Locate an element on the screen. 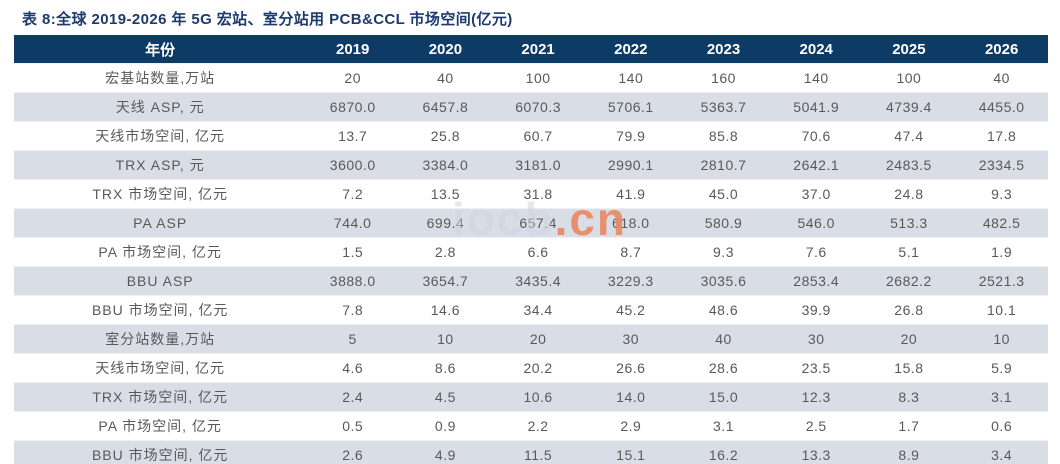 This screenshot has height=464, width=1060. table-row: PA 市场空间, 亿元 0.5 0.9 2.2 2.9 3.1 2.5 1.7 0.6 is located at coordinates (531, 426).